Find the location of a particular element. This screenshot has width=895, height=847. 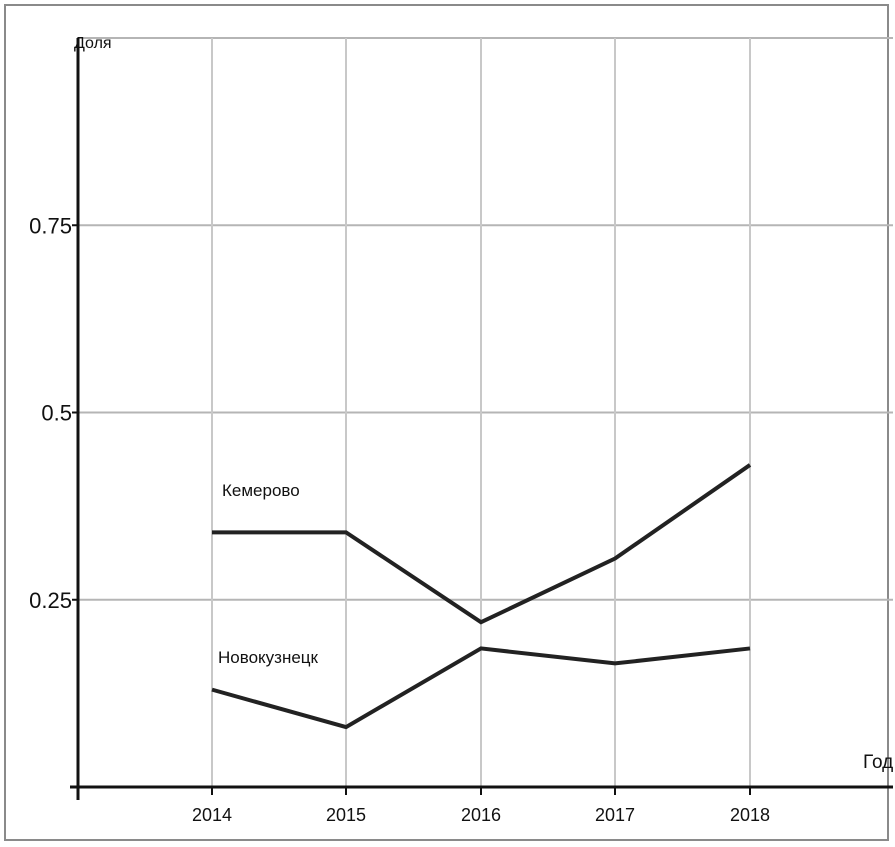

y-tick-label: 0.5 is located at coordinates (56, 413).